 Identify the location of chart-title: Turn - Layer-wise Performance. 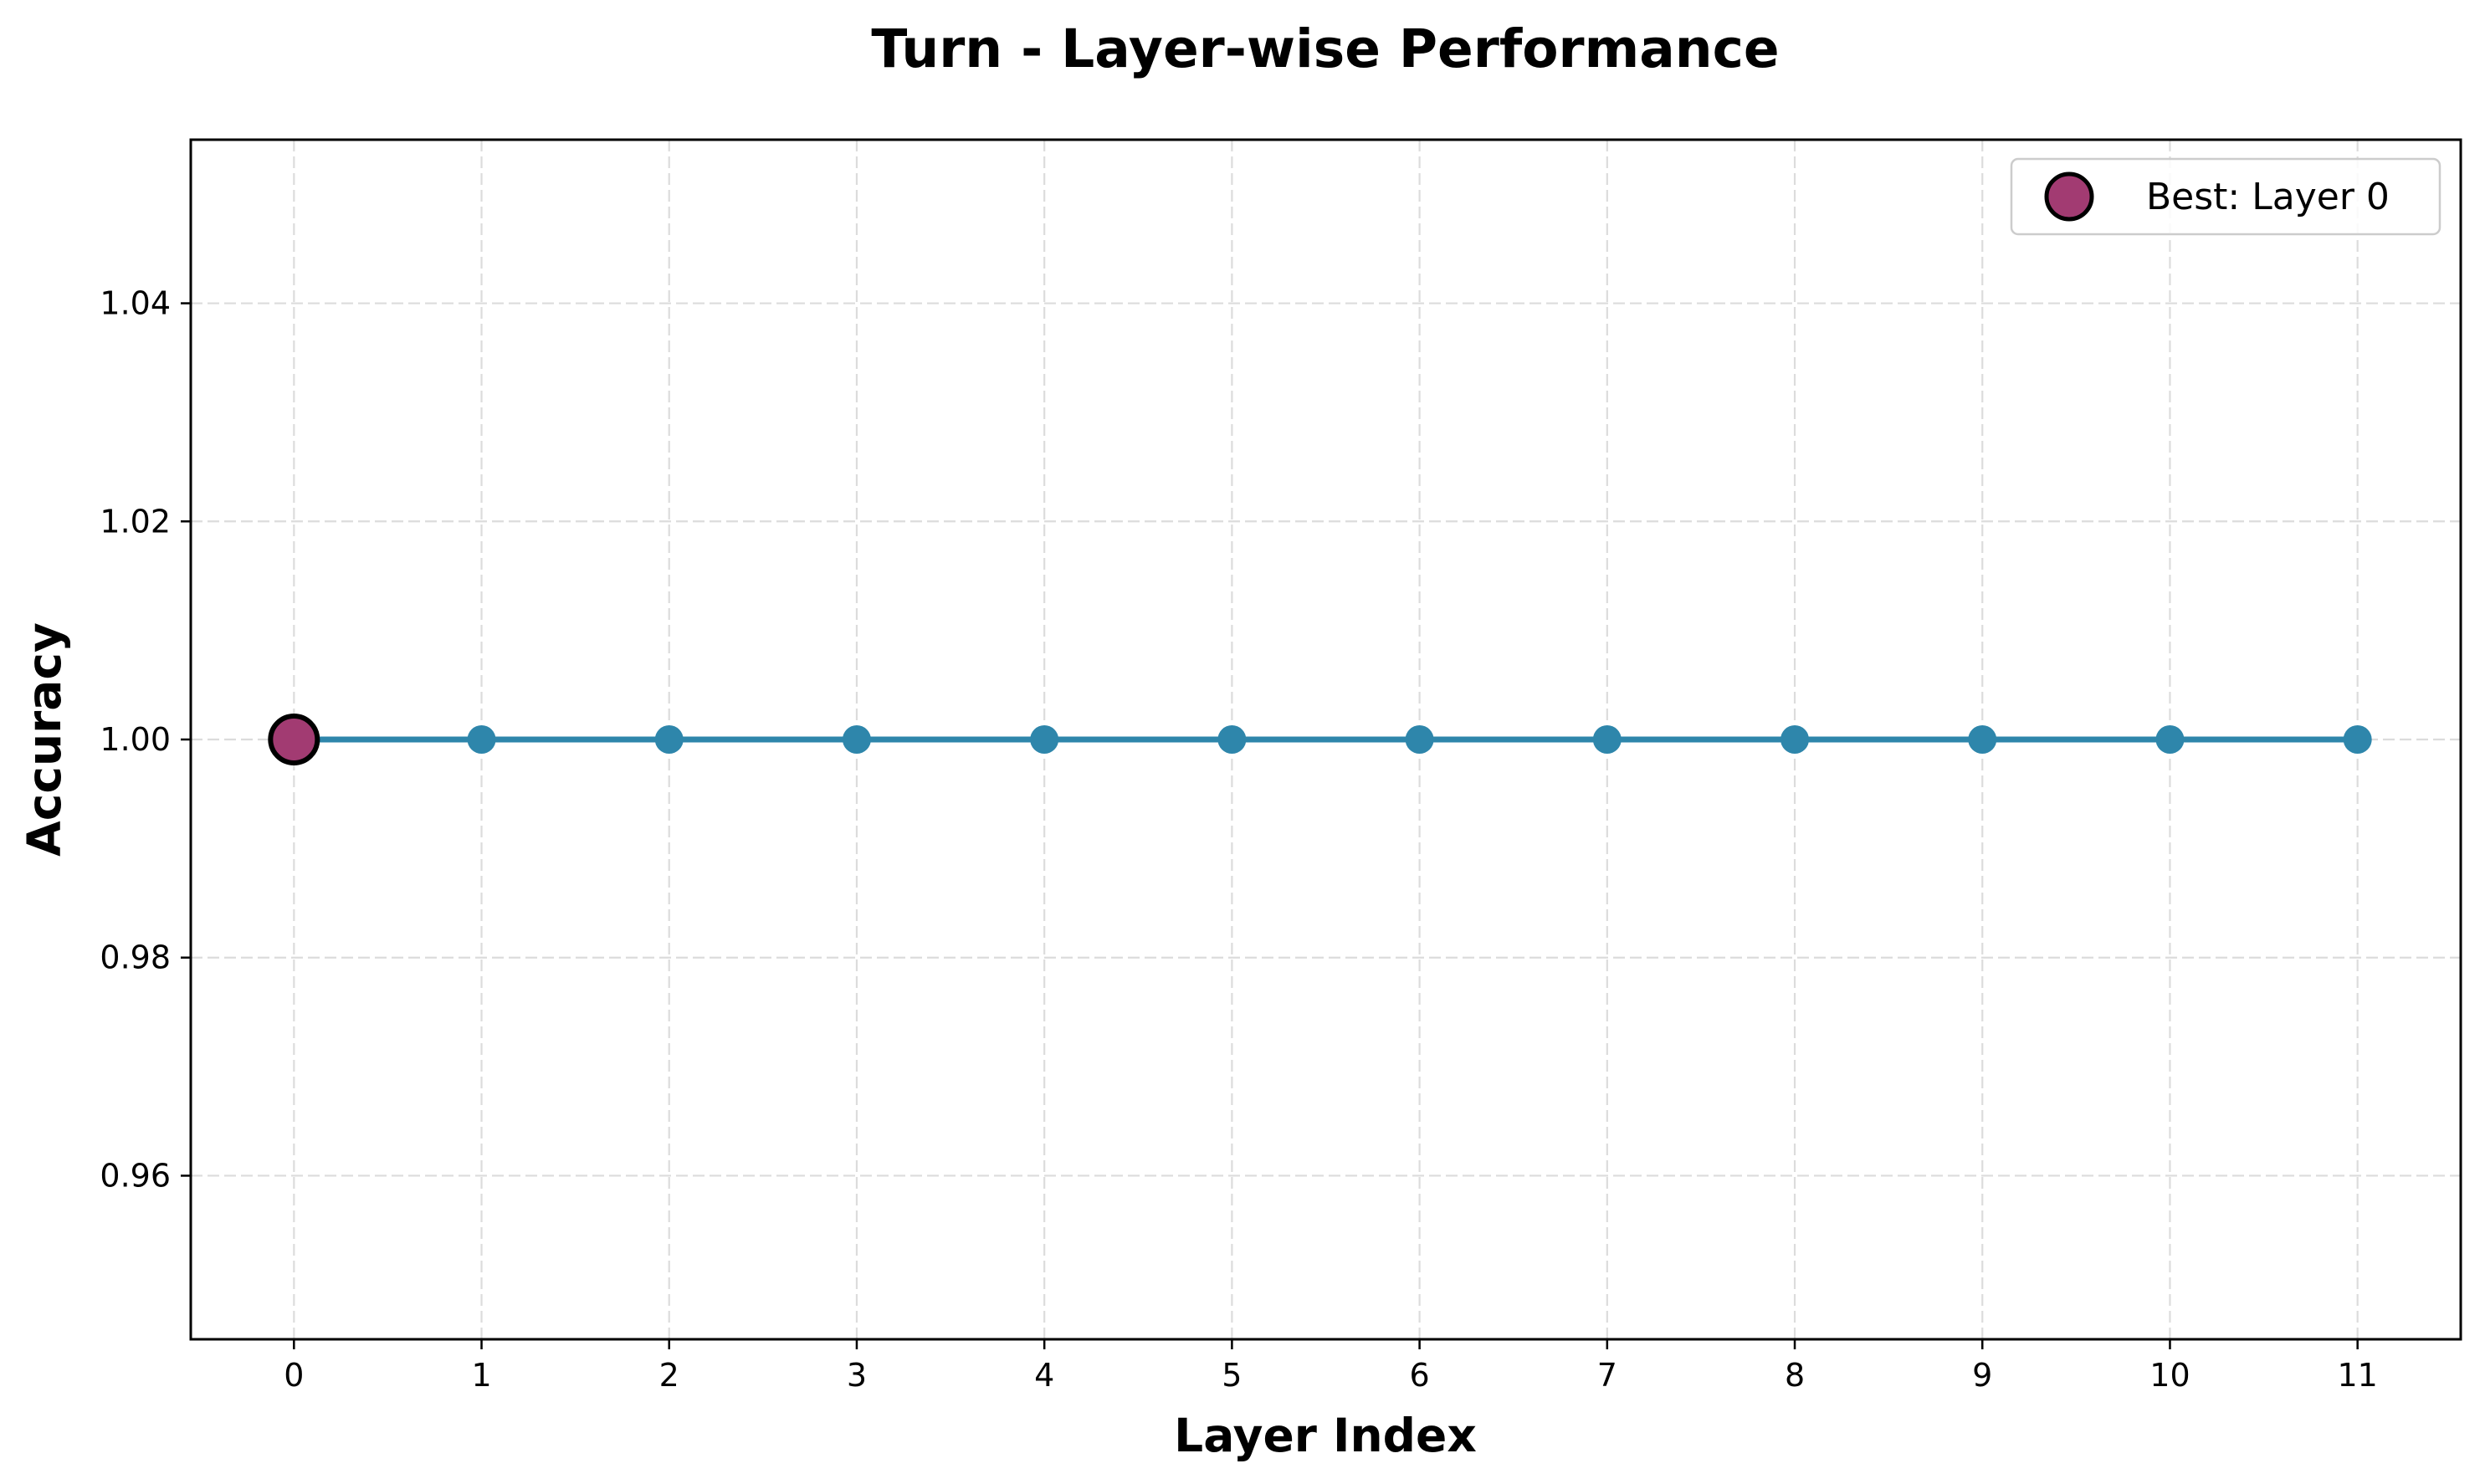
(1325, 48).